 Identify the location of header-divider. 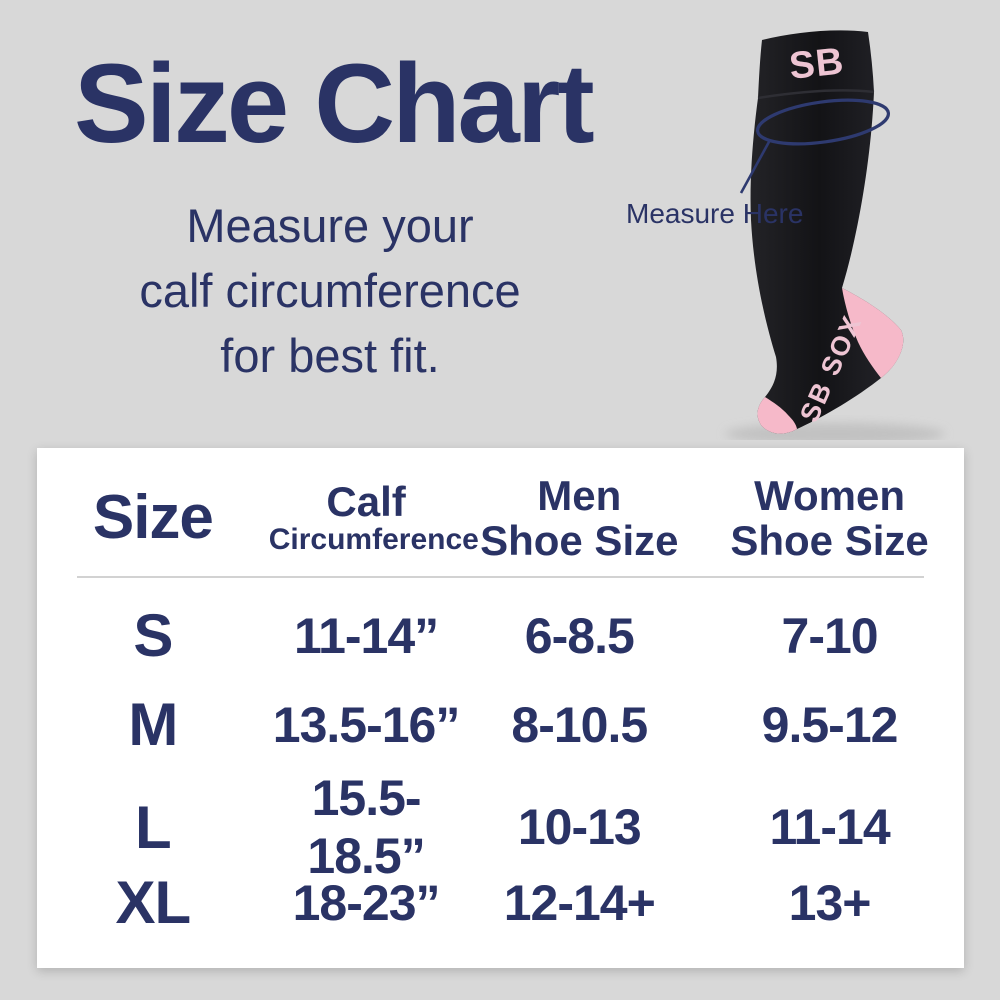
(500, 577).